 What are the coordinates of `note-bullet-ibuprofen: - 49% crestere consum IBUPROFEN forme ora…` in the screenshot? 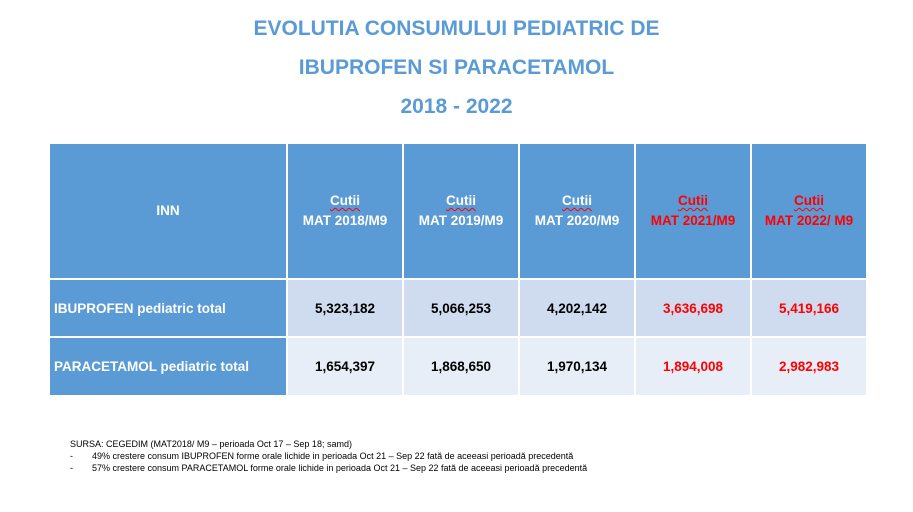 It's located at (328, 456).